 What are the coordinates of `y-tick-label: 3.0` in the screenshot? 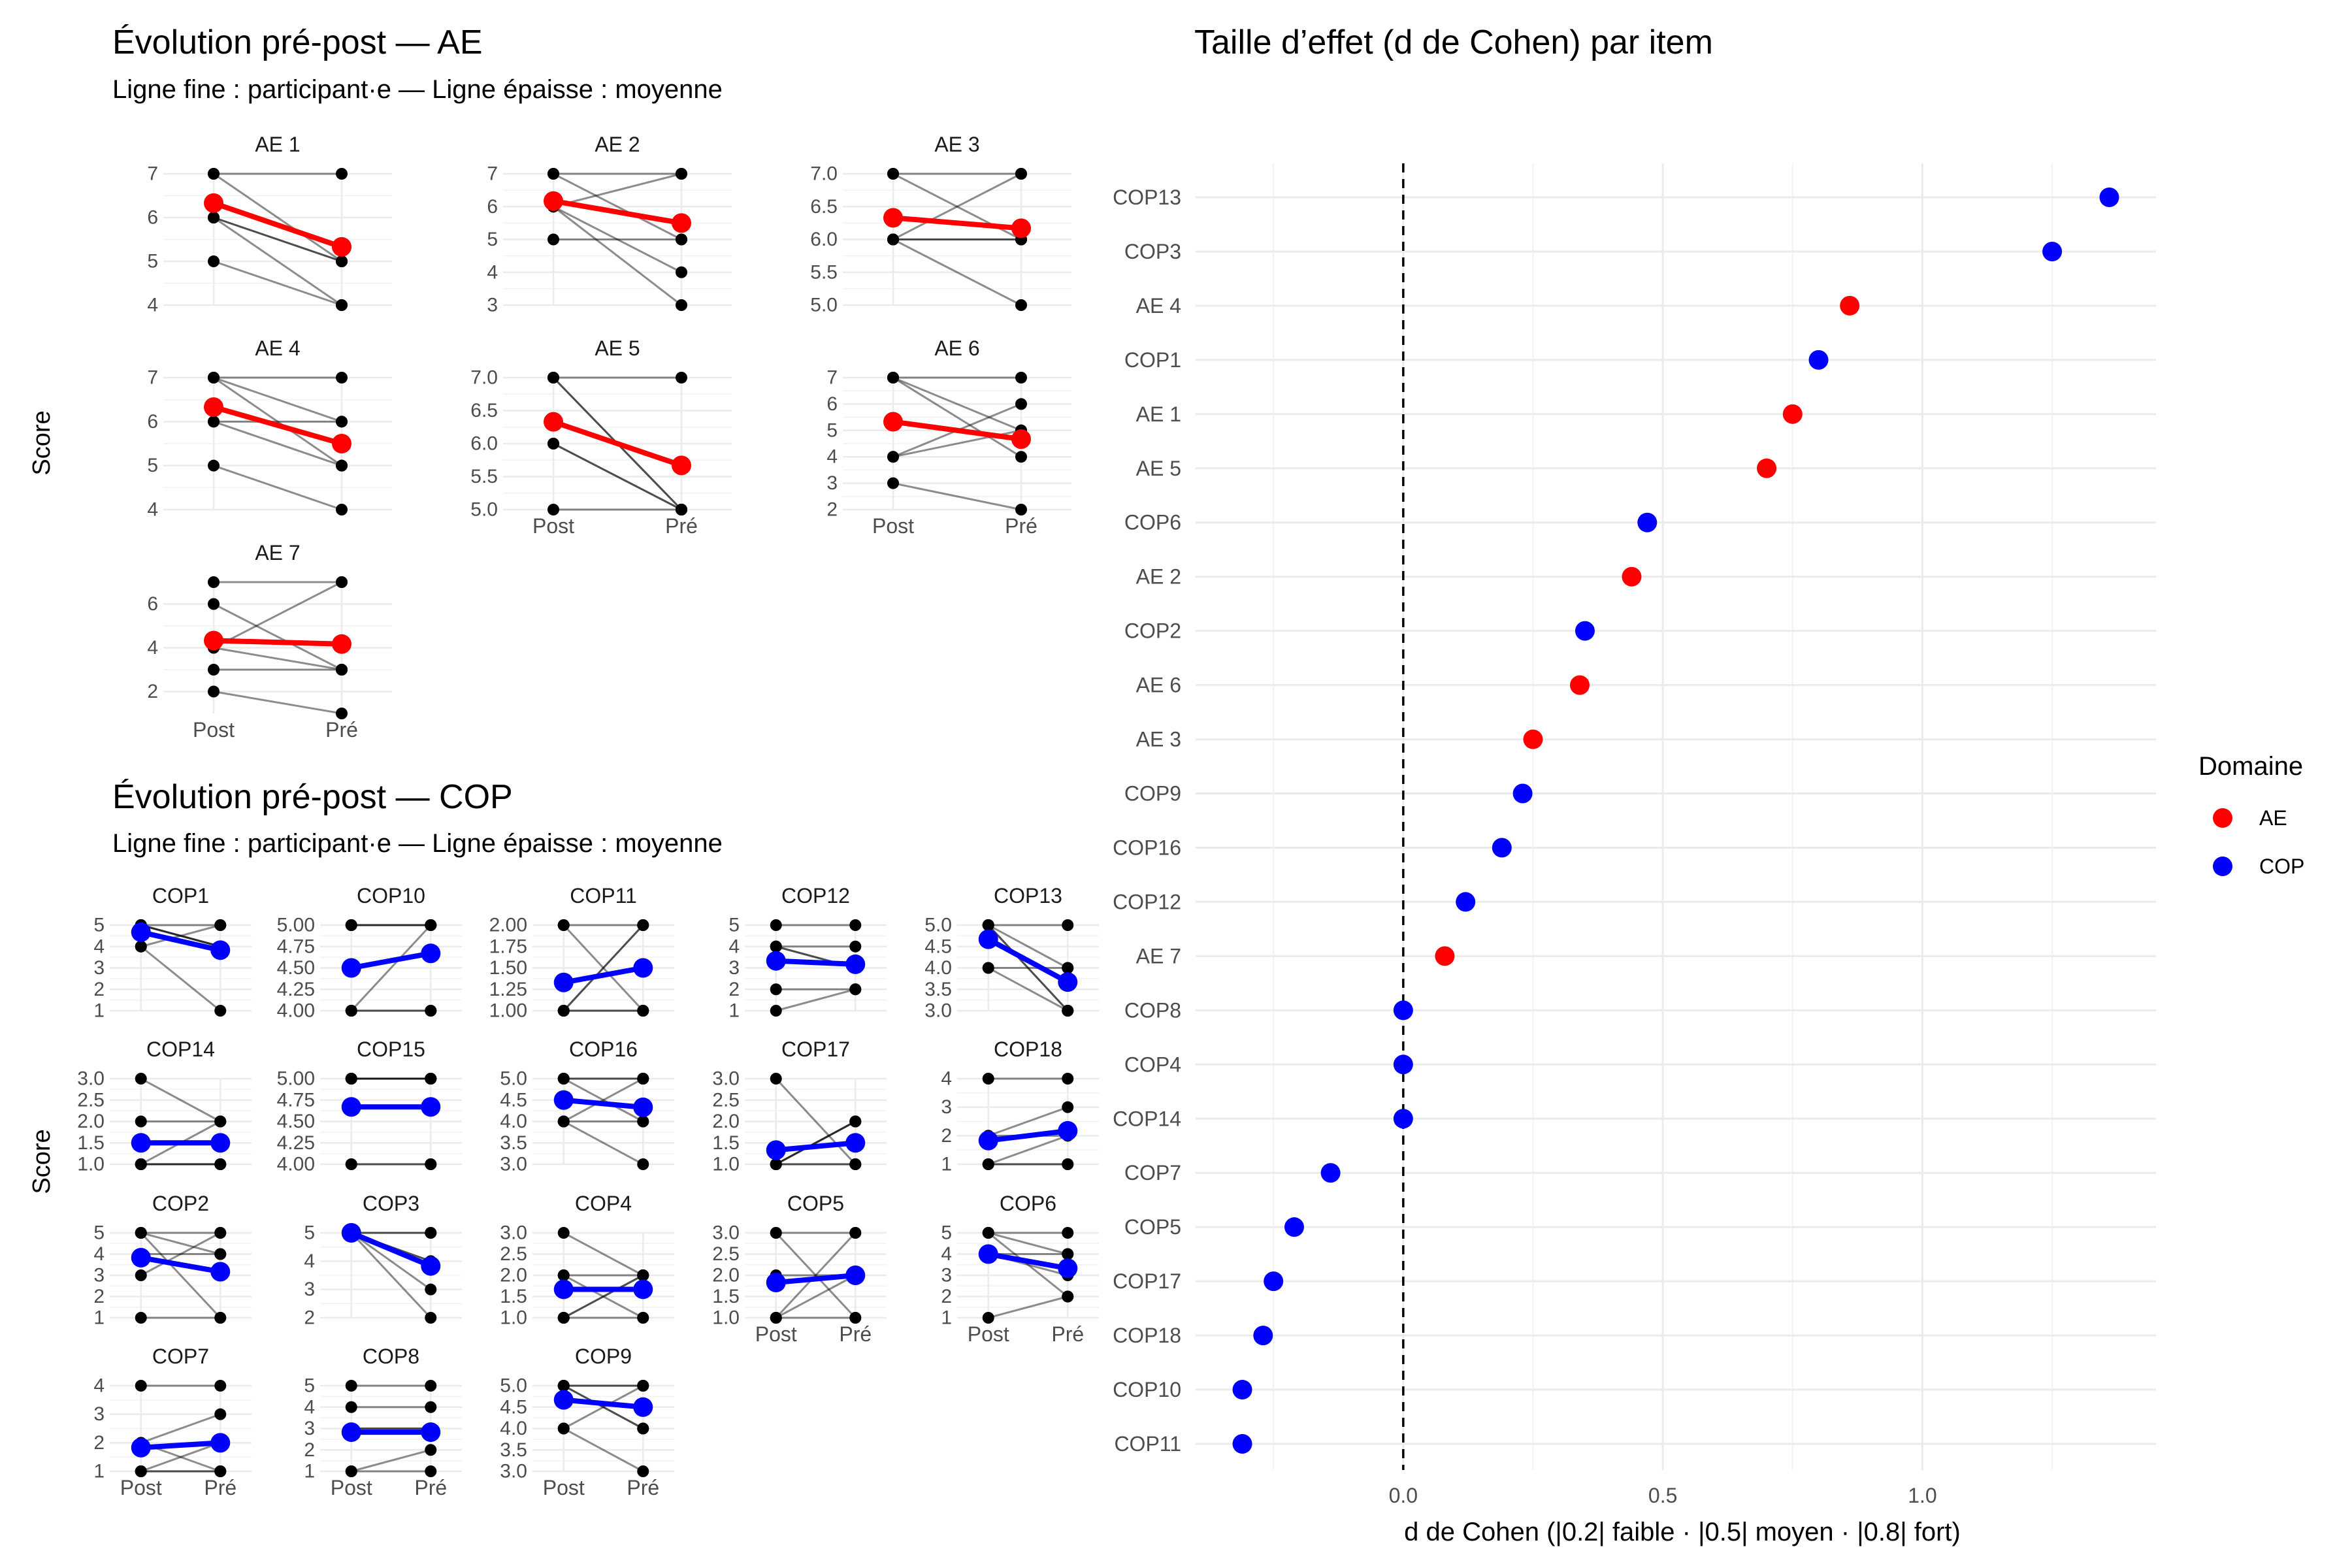 It's located at (938, 1011).